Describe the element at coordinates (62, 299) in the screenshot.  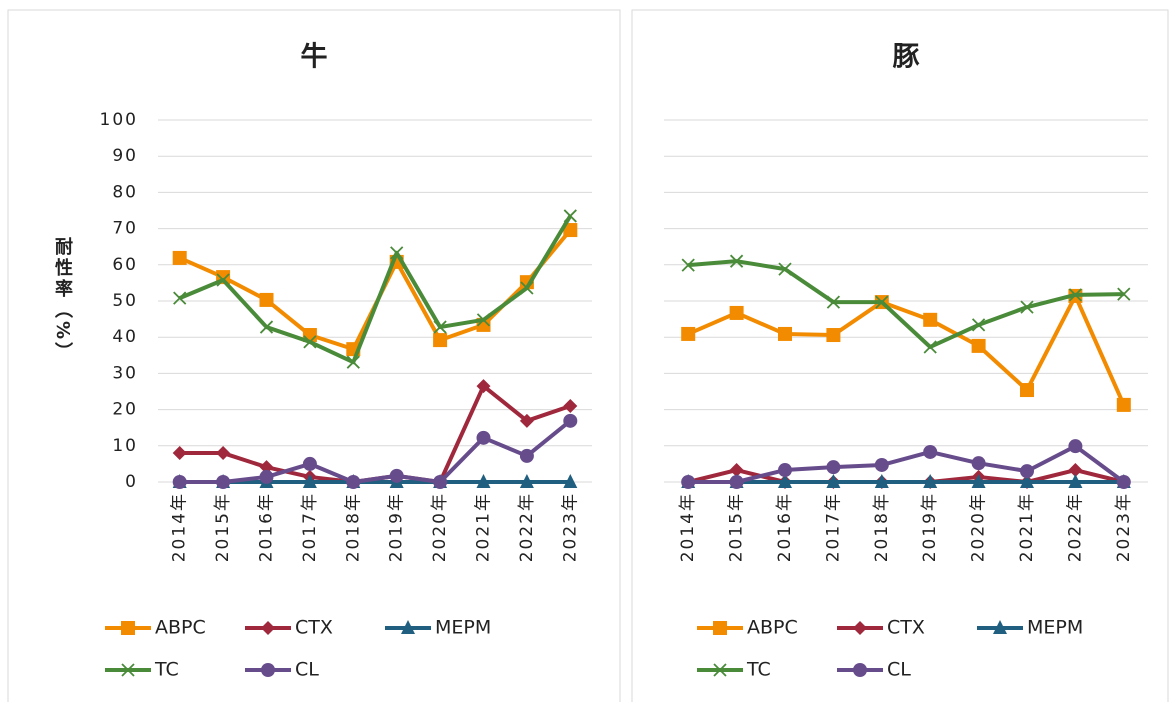
I see `y-axis-label: 耐性率（%）` at that location.